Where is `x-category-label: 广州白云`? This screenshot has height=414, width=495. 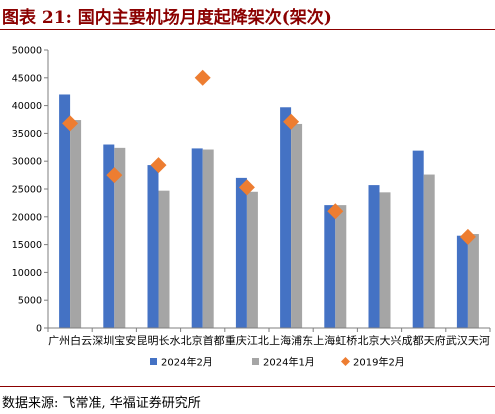
x-category-label: 广州白云 is located at coordinates (70, 340).